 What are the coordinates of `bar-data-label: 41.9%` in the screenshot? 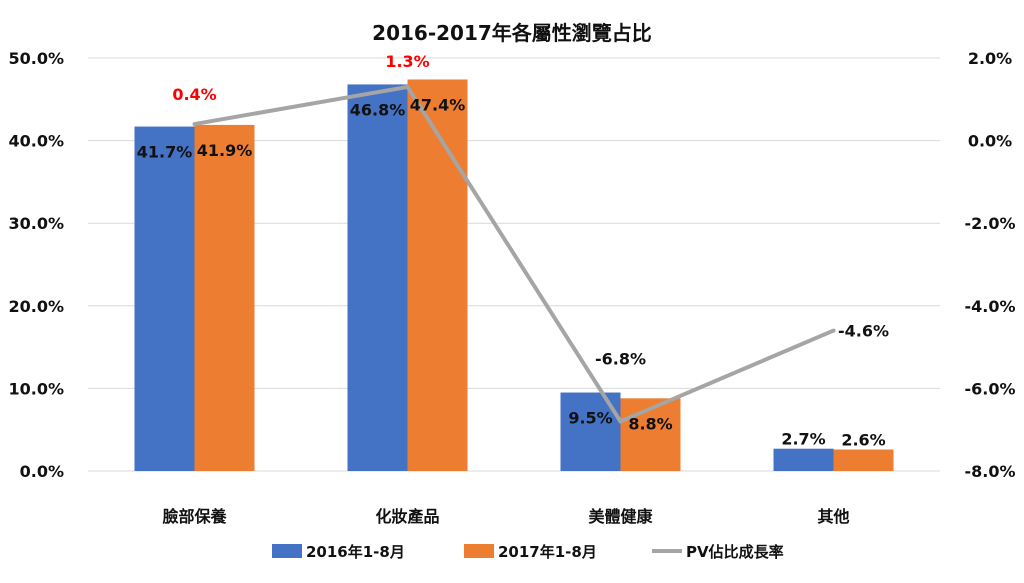 It's located at (225, 150).